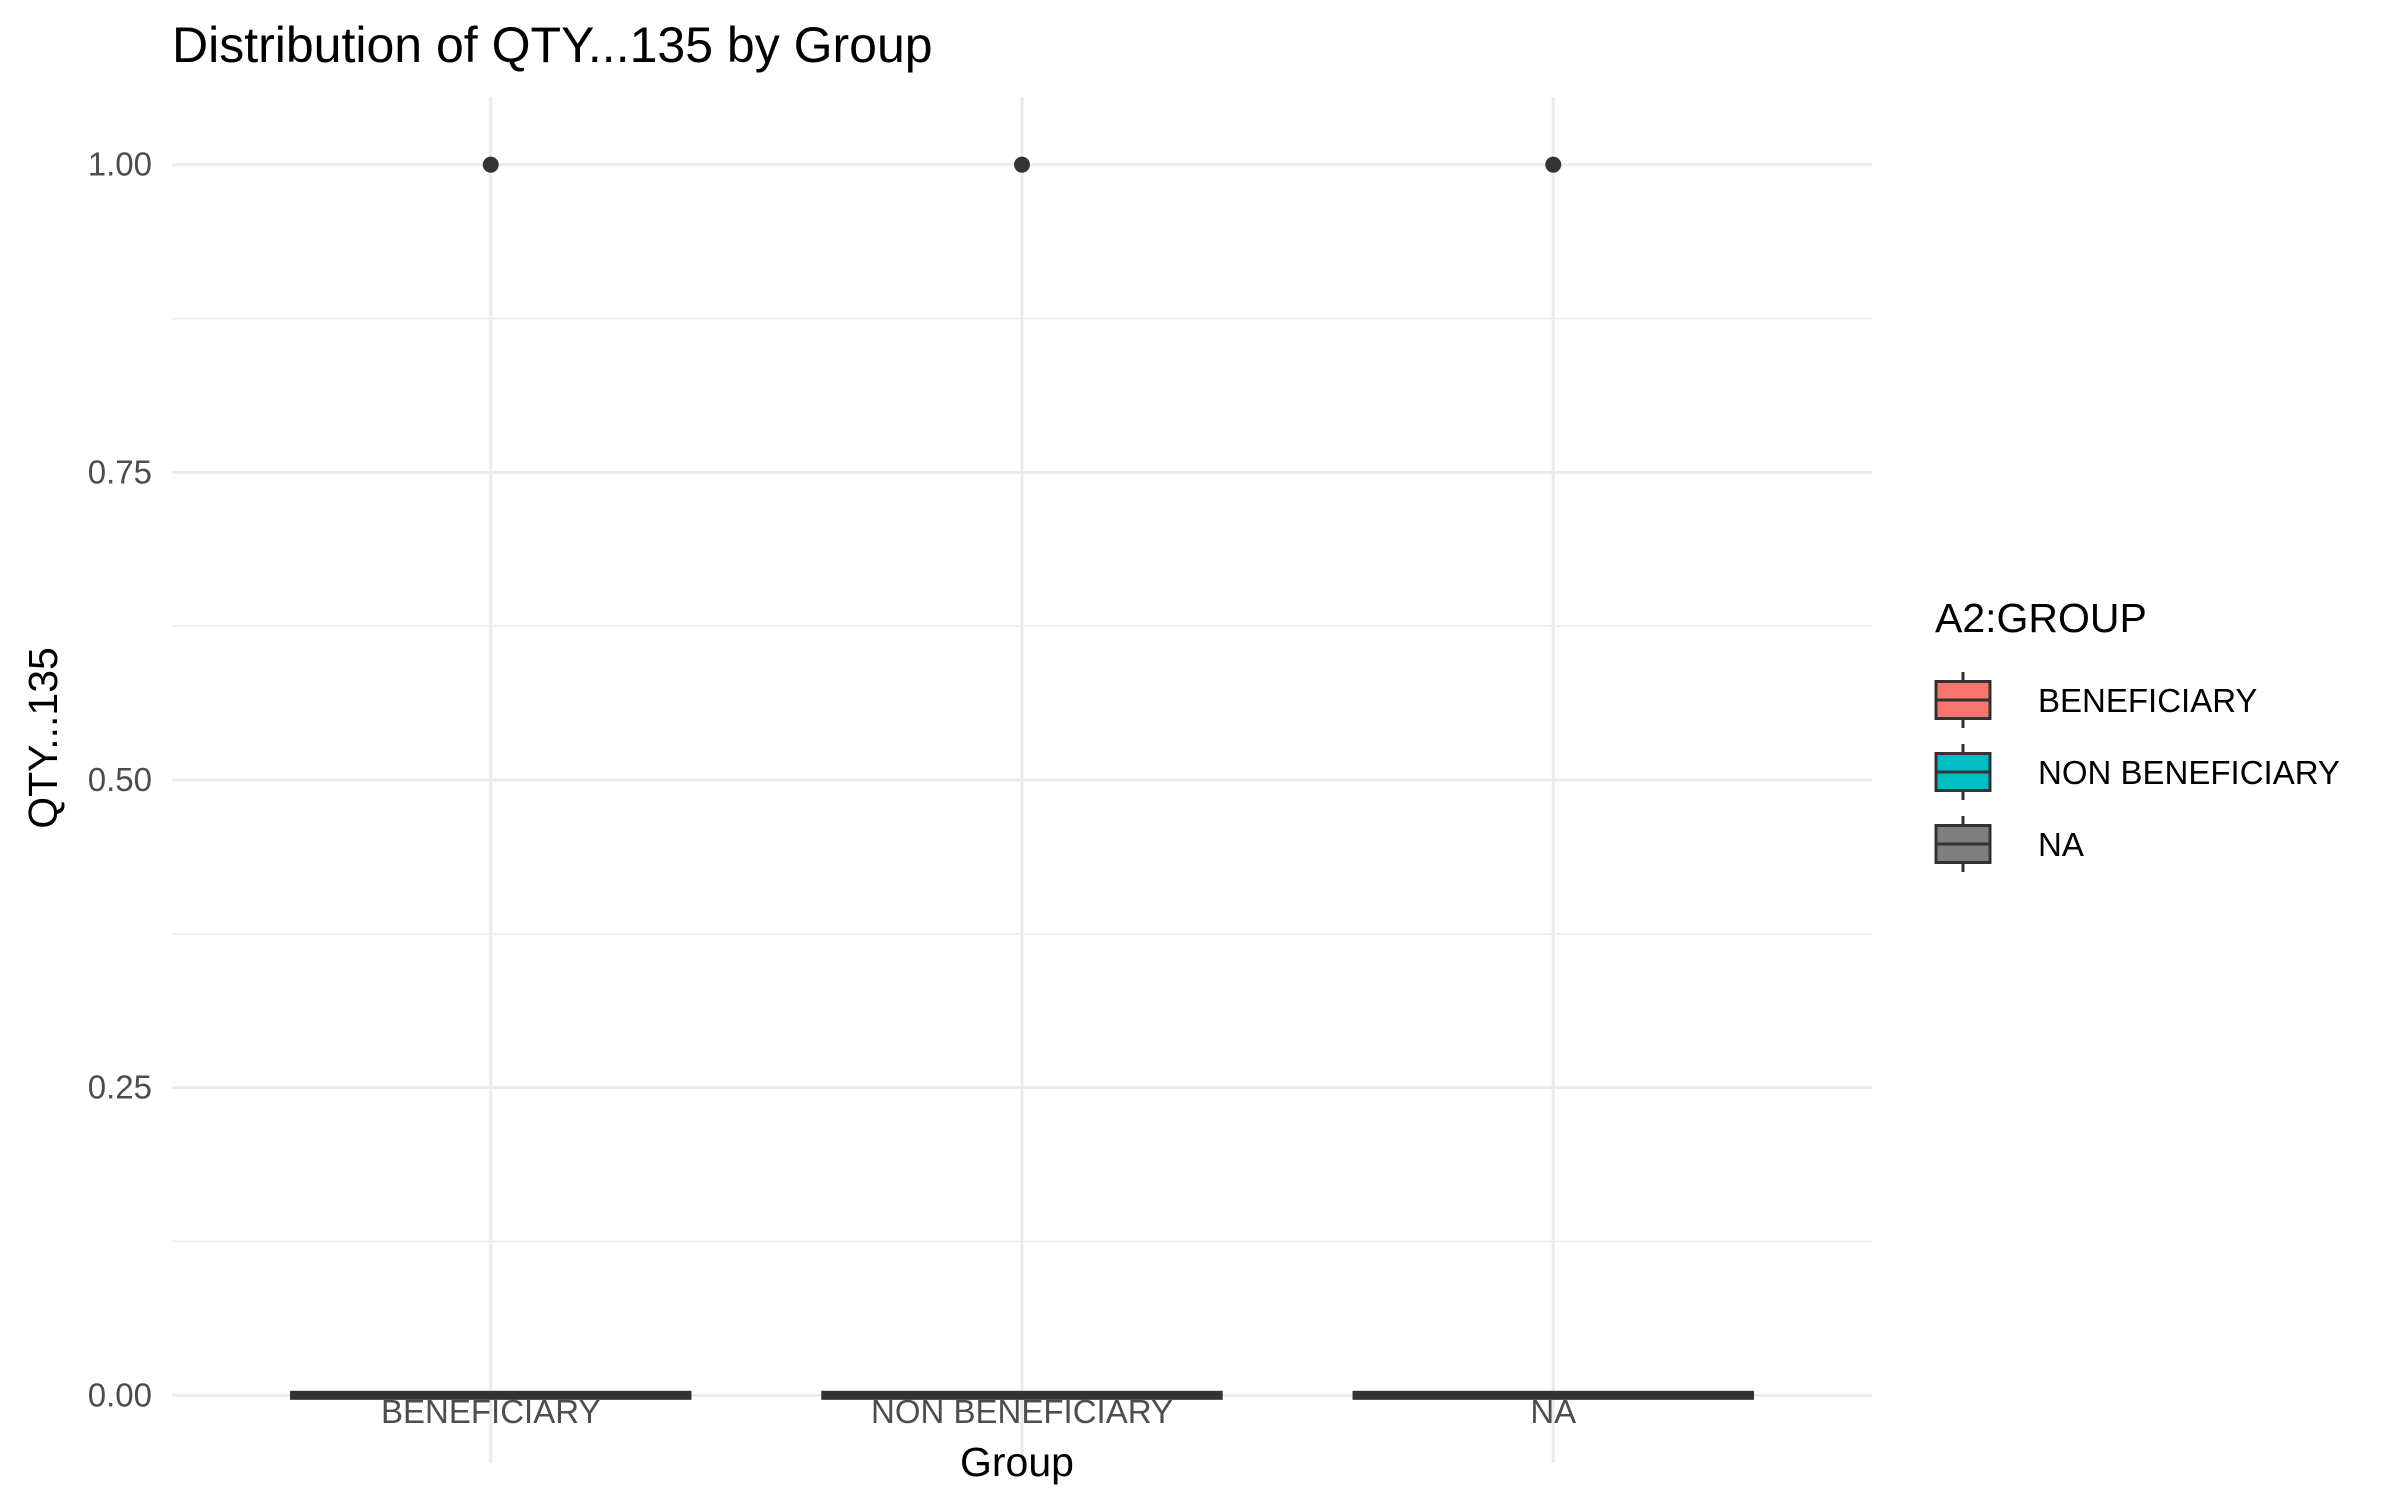 Image resolution: width=2400 pixels, height=1505 pixels. I want to click on y-axis-ticks: 0.00 0.25 0.50 0.75 1.00, so click(120, 780).